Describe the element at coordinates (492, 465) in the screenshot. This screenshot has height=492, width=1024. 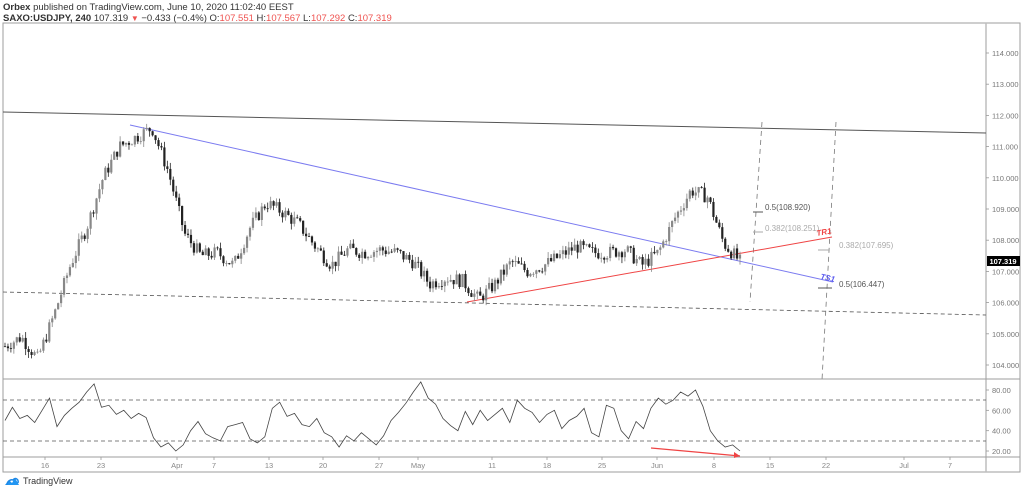
I see `time-axis-label: 11` at that location.